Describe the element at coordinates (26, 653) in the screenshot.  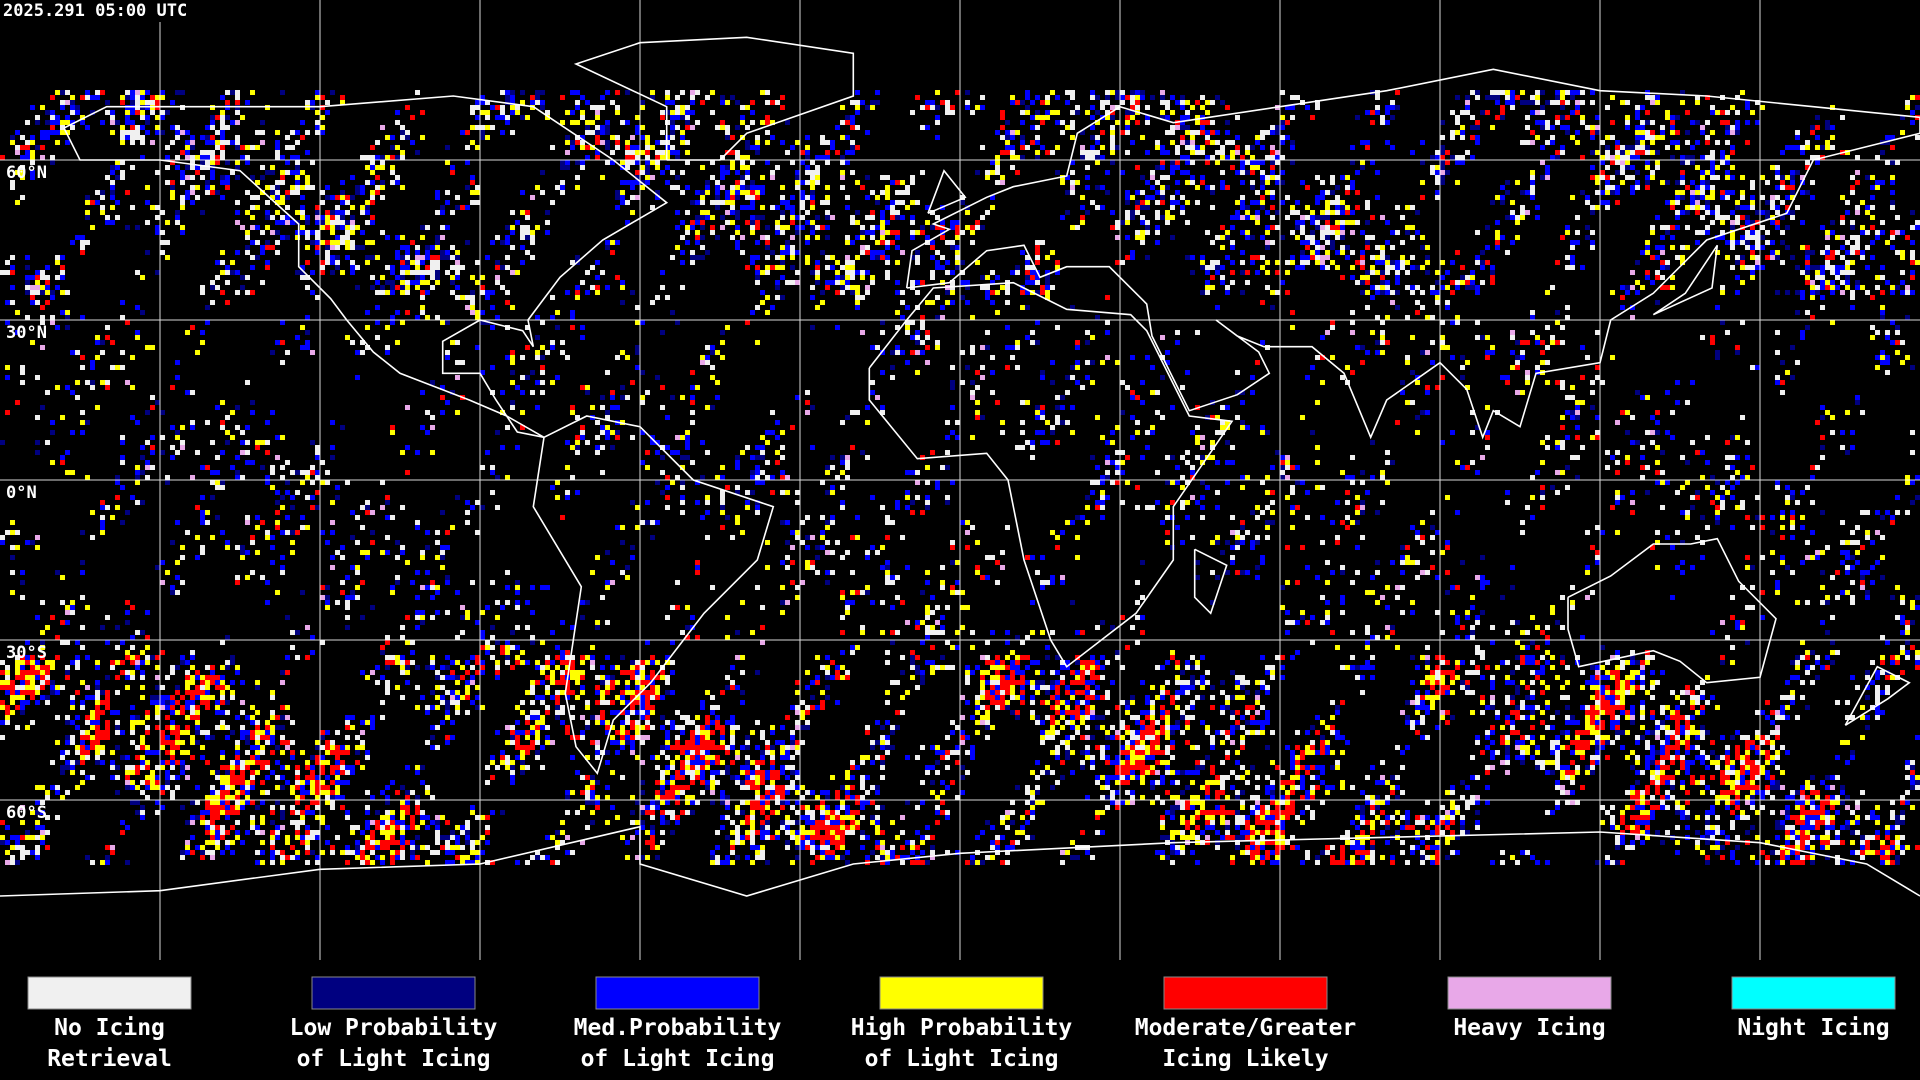
I see `latitude-label: 30°S` at that location.